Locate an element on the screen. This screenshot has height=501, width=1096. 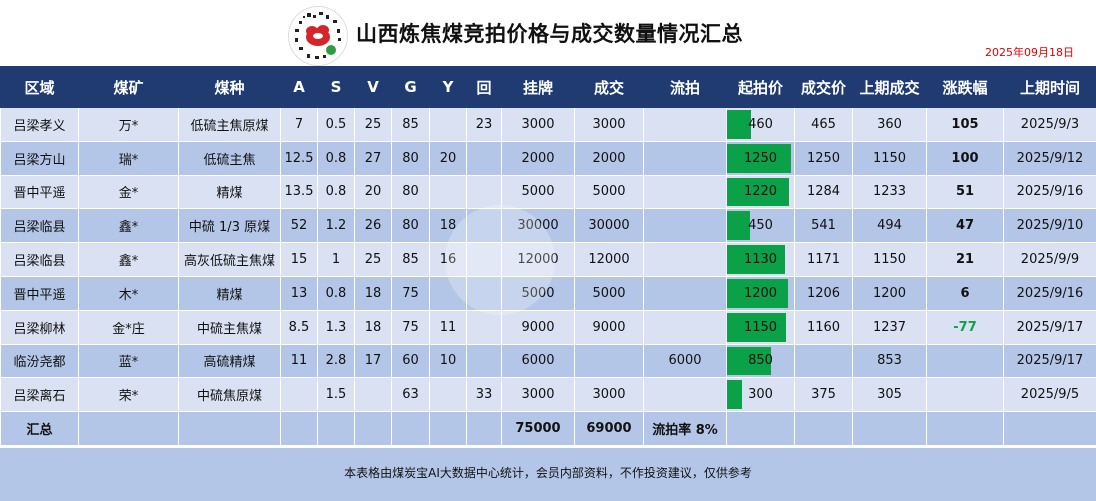
cell-listed: 6000 is located at coordinates (538, 361).